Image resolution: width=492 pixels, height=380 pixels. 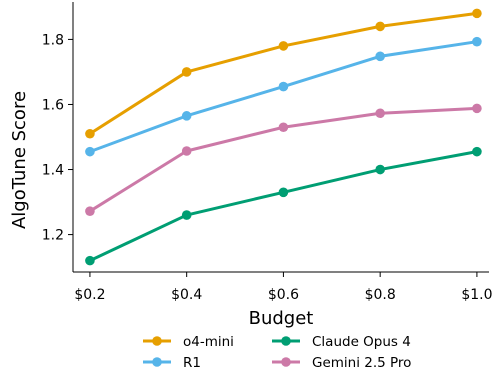 I want to click on legend-item-claude-opus-4: Claude Opus 4, so click(x=341, y=342).